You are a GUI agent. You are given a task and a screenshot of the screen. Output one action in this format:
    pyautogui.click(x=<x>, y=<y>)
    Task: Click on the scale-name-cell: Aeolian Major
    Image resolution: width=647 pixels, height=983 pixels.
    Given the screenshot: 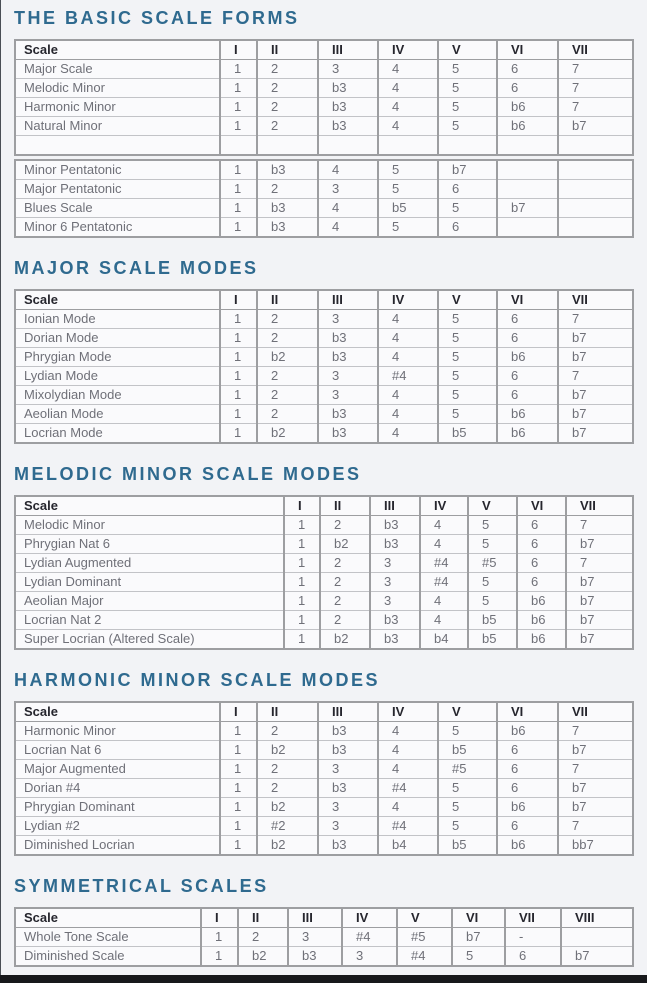 What is the action you would take?
    pyautogui.click(x=150, y=601)
    